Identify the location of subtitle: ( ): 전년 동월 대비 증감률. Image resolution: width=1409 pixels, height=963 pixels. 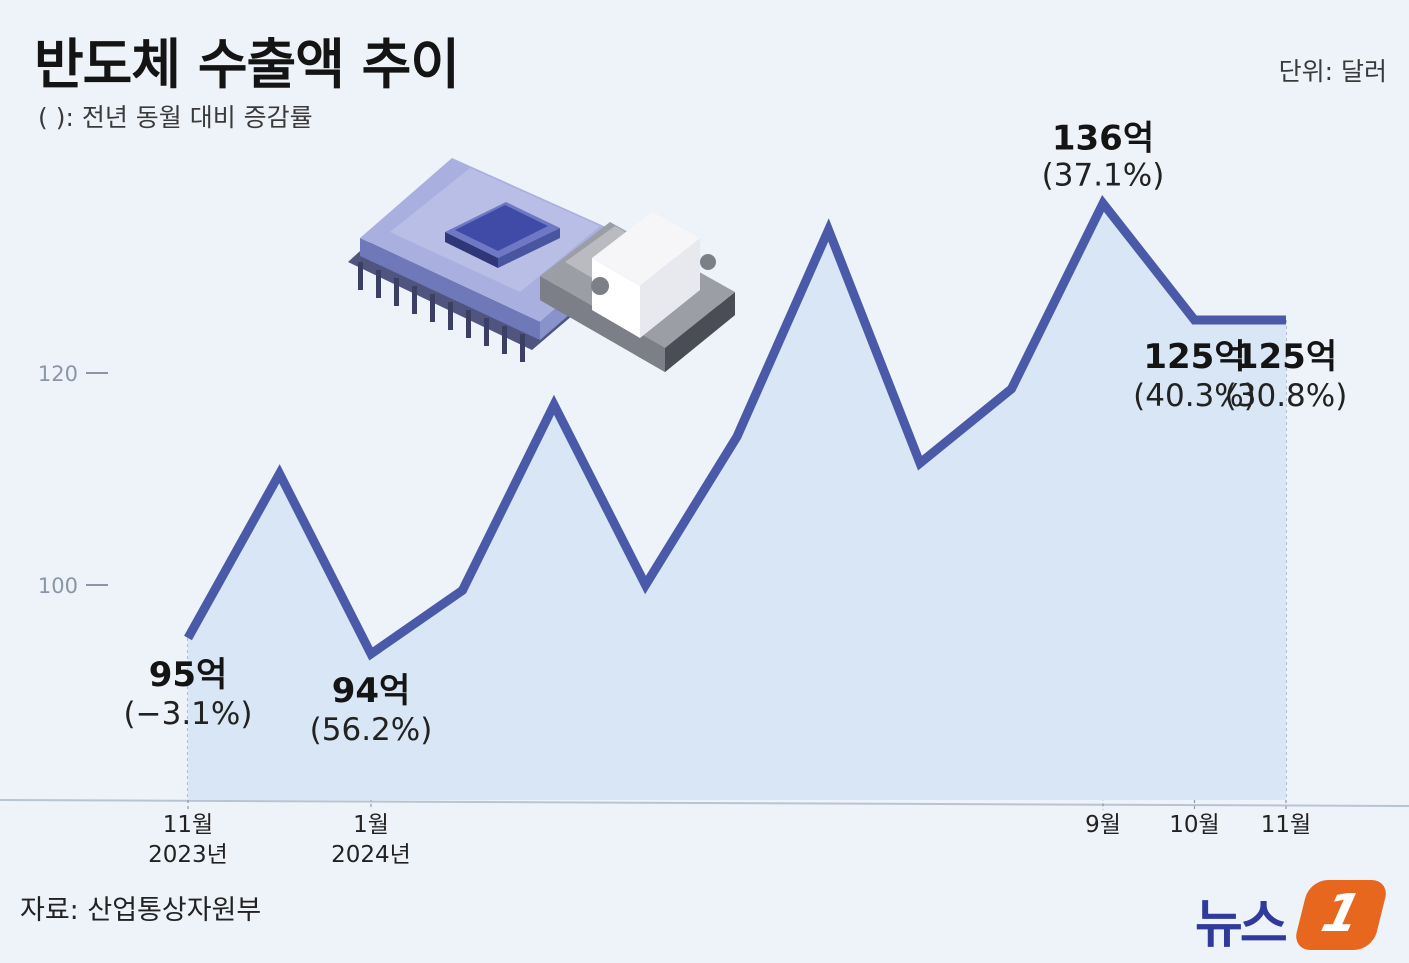
(175, 117).